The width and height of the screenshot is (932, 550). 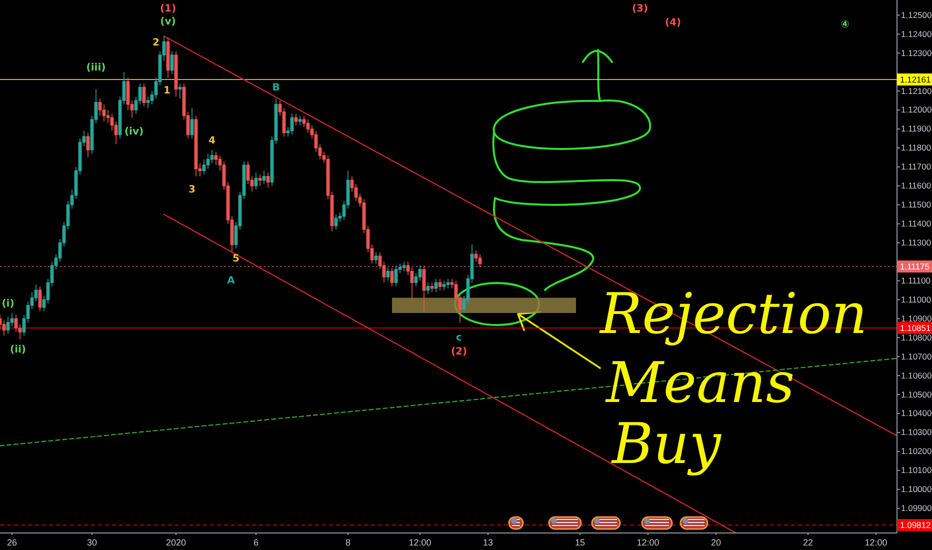 What do you see at coordinates (192, 190) in the screenshot?
I see `annotation: 3` at bounding box center [192, 190].